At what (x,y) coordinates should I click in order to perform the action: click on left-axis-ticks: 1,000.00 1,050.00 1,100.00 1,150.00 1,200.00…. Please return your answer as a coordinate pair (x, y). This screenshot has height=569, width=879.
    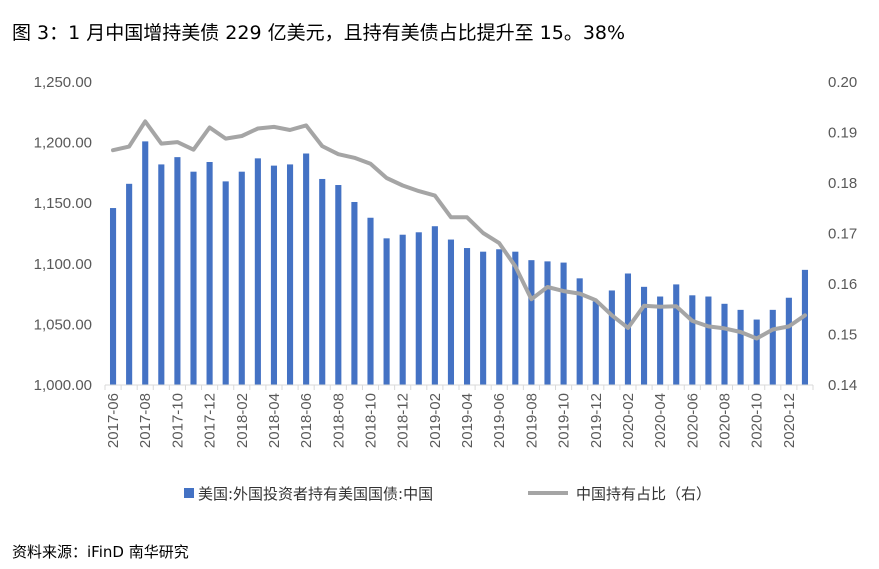
    Looking at the image, I should click on (63, 234).